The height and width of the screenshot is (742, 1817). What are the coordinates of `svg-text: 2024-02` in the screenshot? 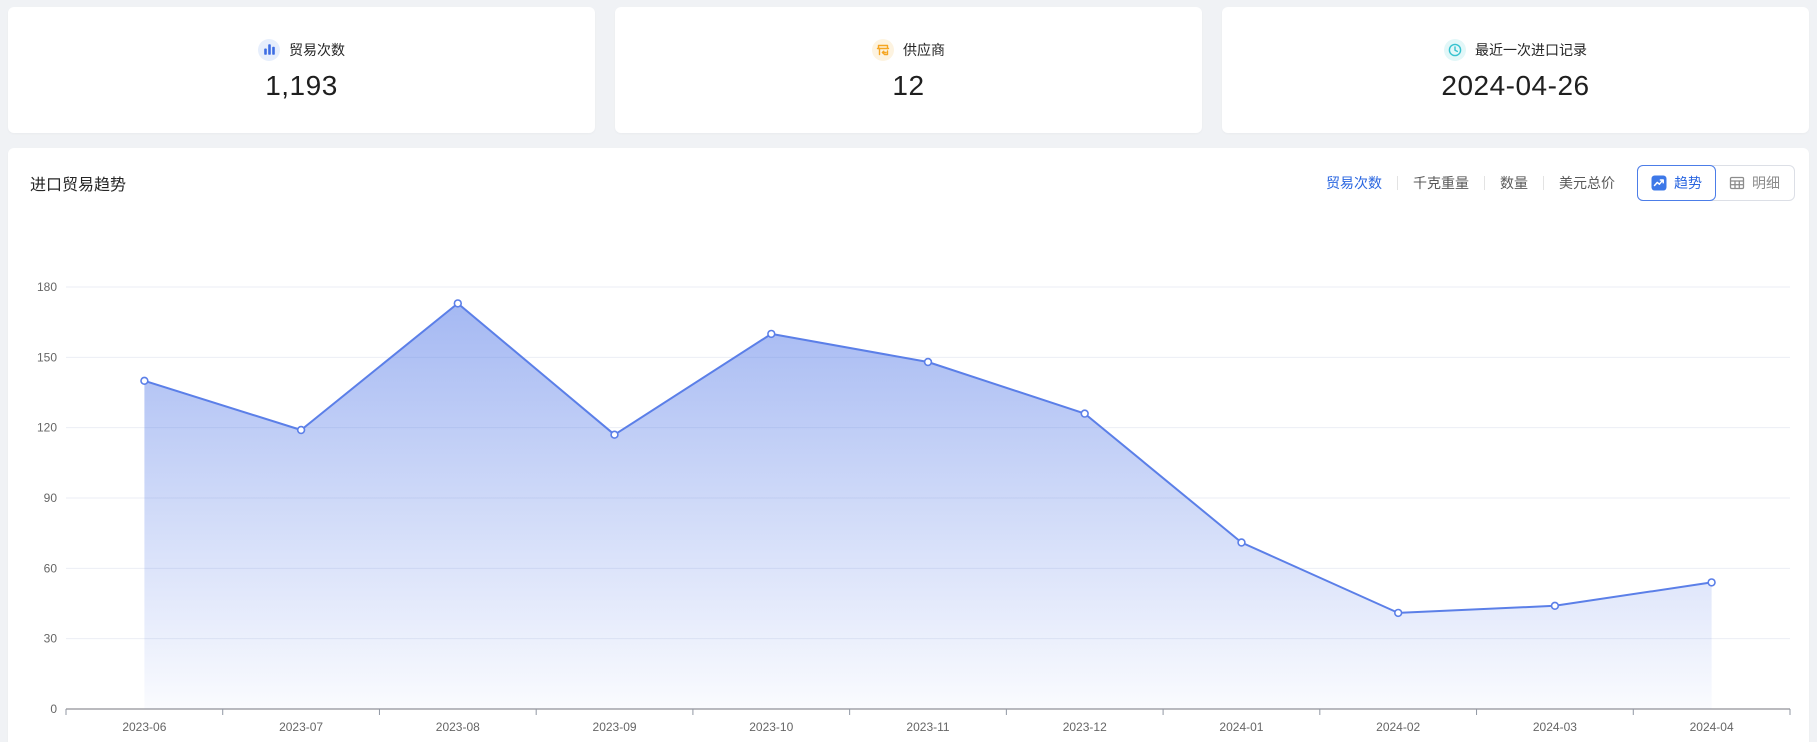 It's located at (1398, 727).